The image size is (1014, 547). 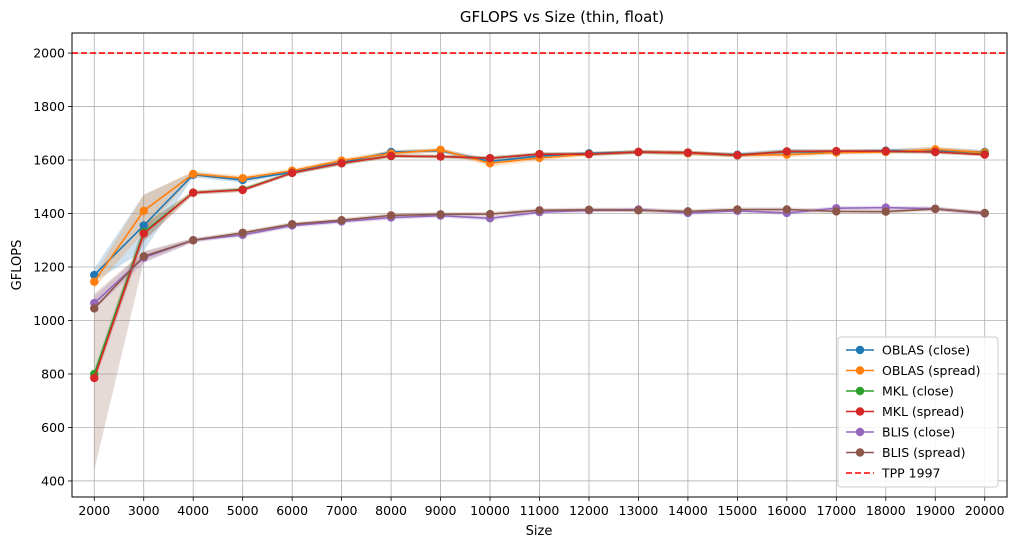 I want to click on legend-box, so click(x=918, y=412).